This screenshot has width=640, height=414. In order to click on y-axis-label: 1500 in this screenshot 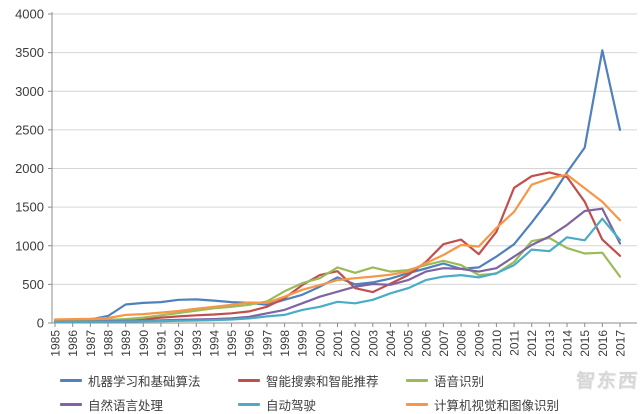, I will do `click(29, 207)`.